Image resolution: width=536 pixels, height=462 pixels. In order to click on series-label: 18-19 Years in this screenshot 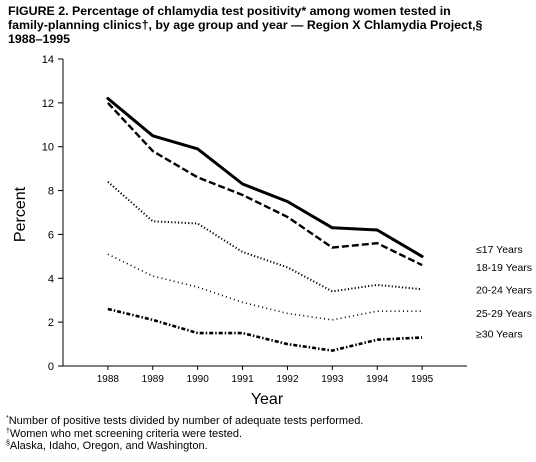, I will do `click(504, 268)`.